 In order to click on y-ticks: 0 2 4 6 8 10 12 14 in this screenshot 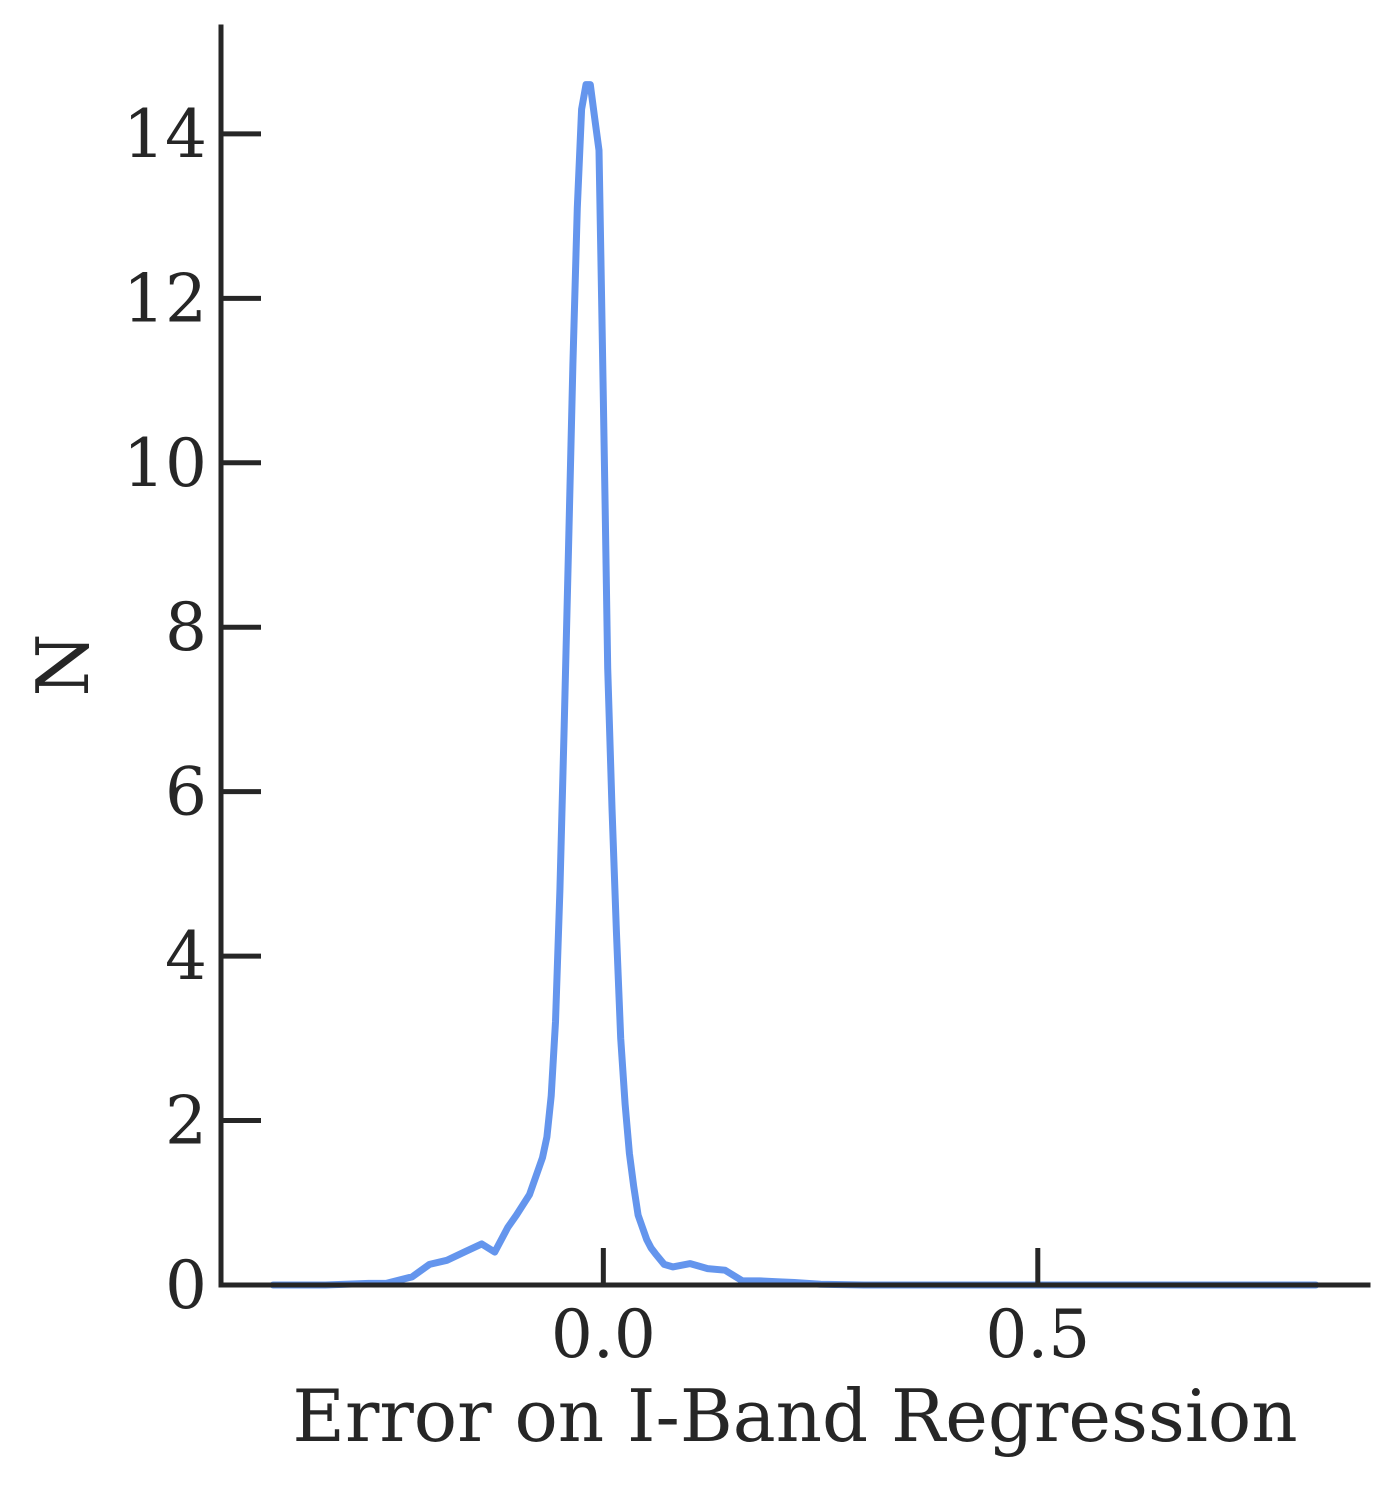, I will do `click(192, 710)`.